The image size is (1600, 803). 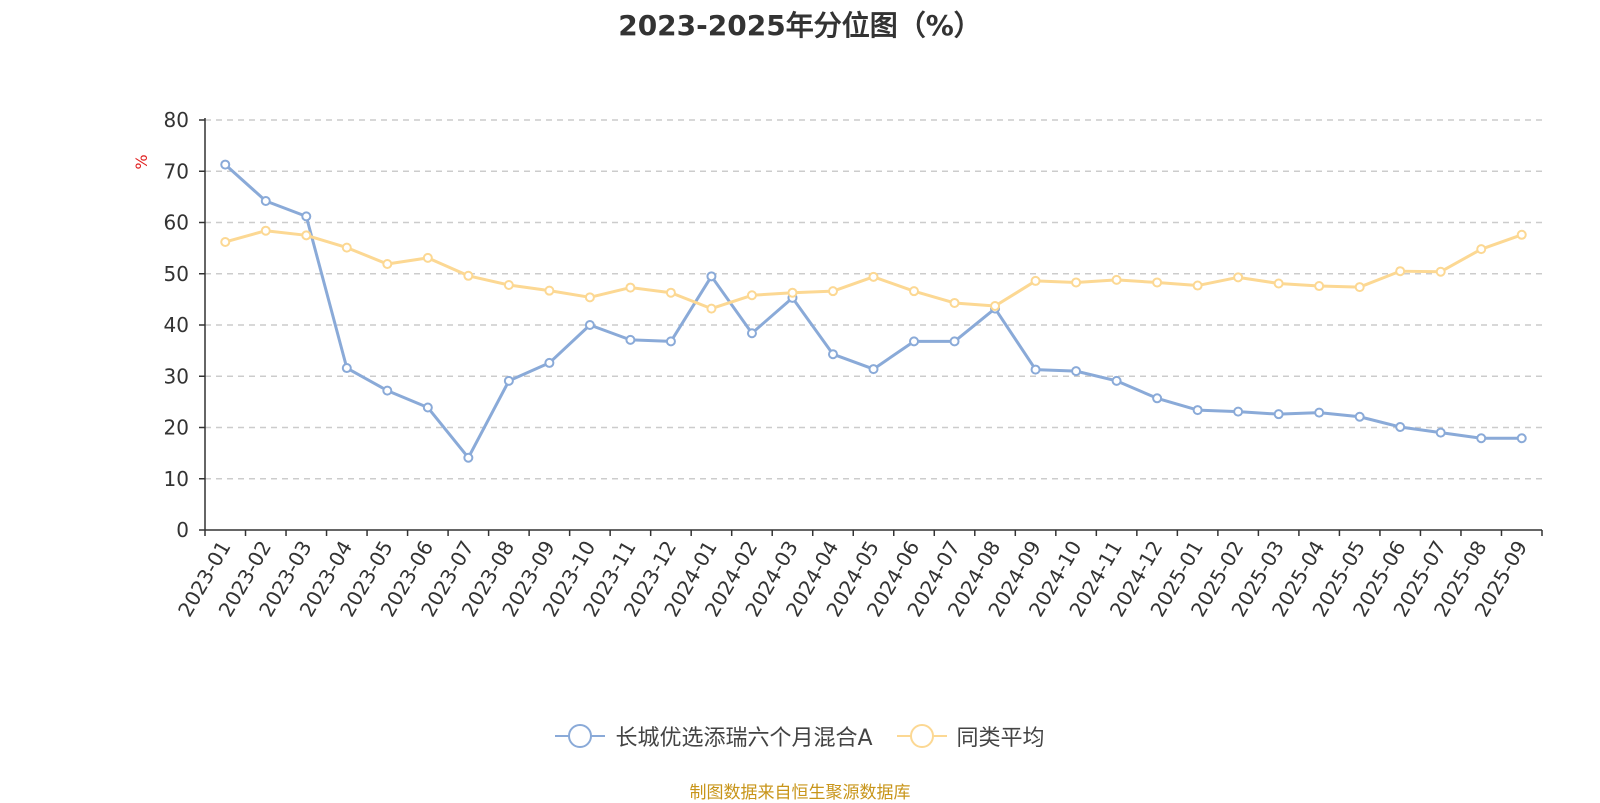 What do you see at coordinates (580, 736) in the screenshot?
I see `legend-marker-fund-icon` at bounding box center [580, 736].